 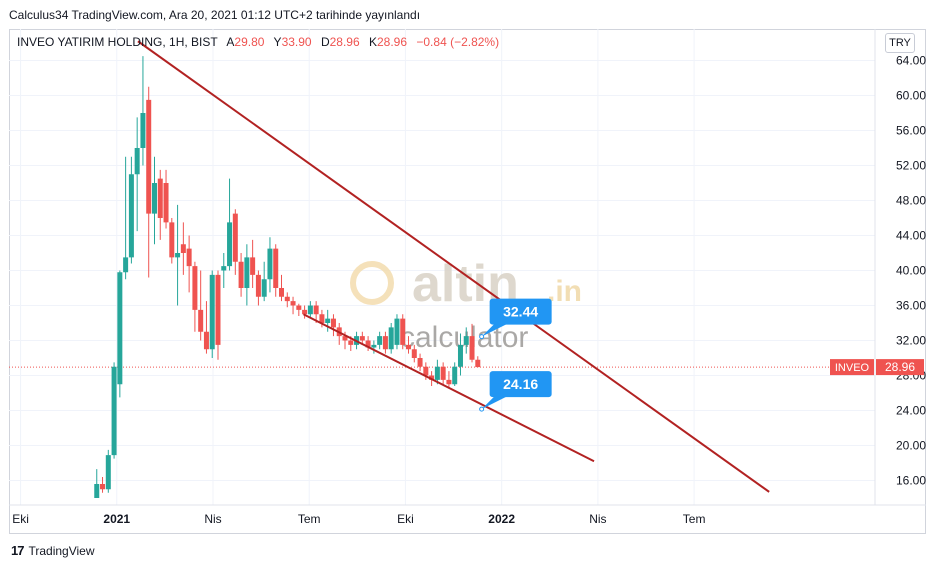 What do you see at coordinates (482, 337) in the screenshot?
I see `callout-anchor` at bounding box center [482, 337].